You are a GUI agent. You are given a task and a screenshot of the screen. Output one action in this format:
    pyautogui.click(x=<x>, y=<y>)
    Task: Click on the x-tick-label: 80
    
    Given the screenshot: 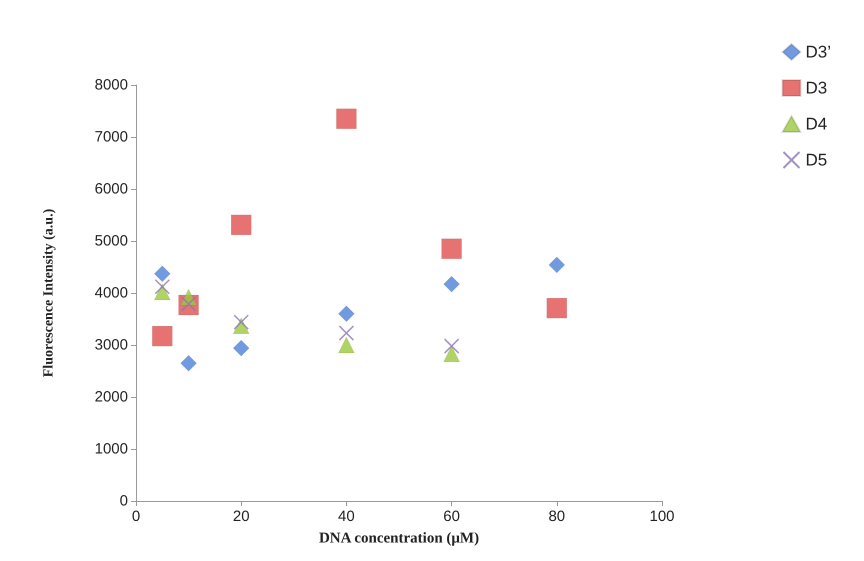 What is the action you would take?
    pyautogui.click(x=557, y=516)
    